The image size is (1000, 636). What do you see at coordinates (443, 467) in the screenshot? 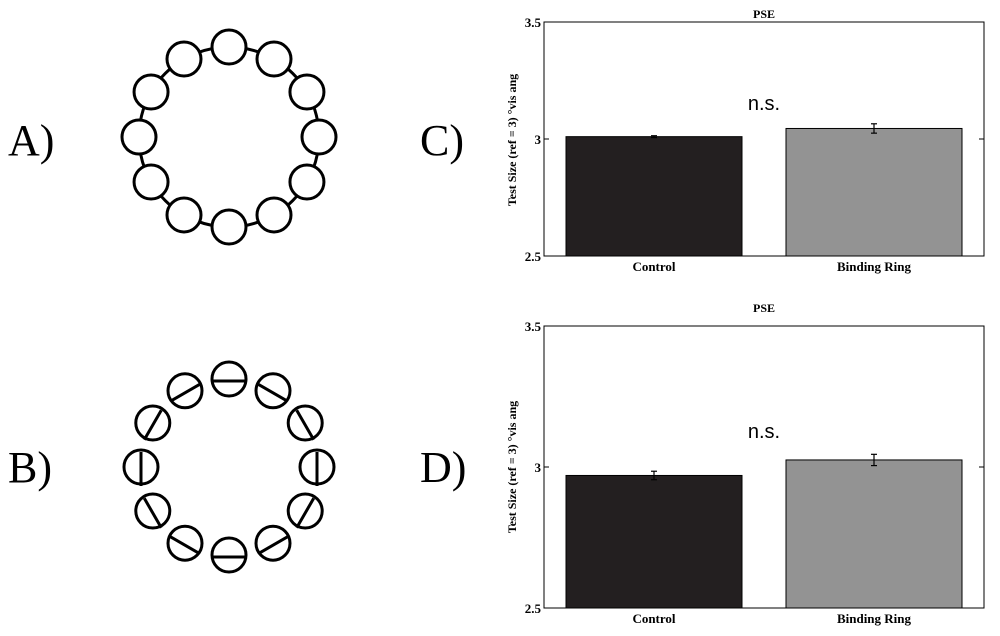
I see `panel-label-d: D)` at bounding box center [443, 467].